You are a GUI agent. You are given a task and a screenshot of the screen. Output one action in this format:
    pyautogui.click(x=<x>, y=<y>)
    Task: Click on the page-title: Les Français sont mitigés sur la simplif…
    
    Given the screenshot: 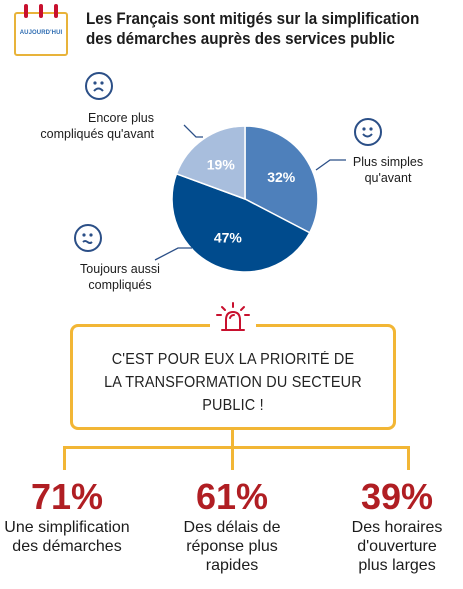 What is the action you would take?
    pyautogui.click(x=257, y=29)
    